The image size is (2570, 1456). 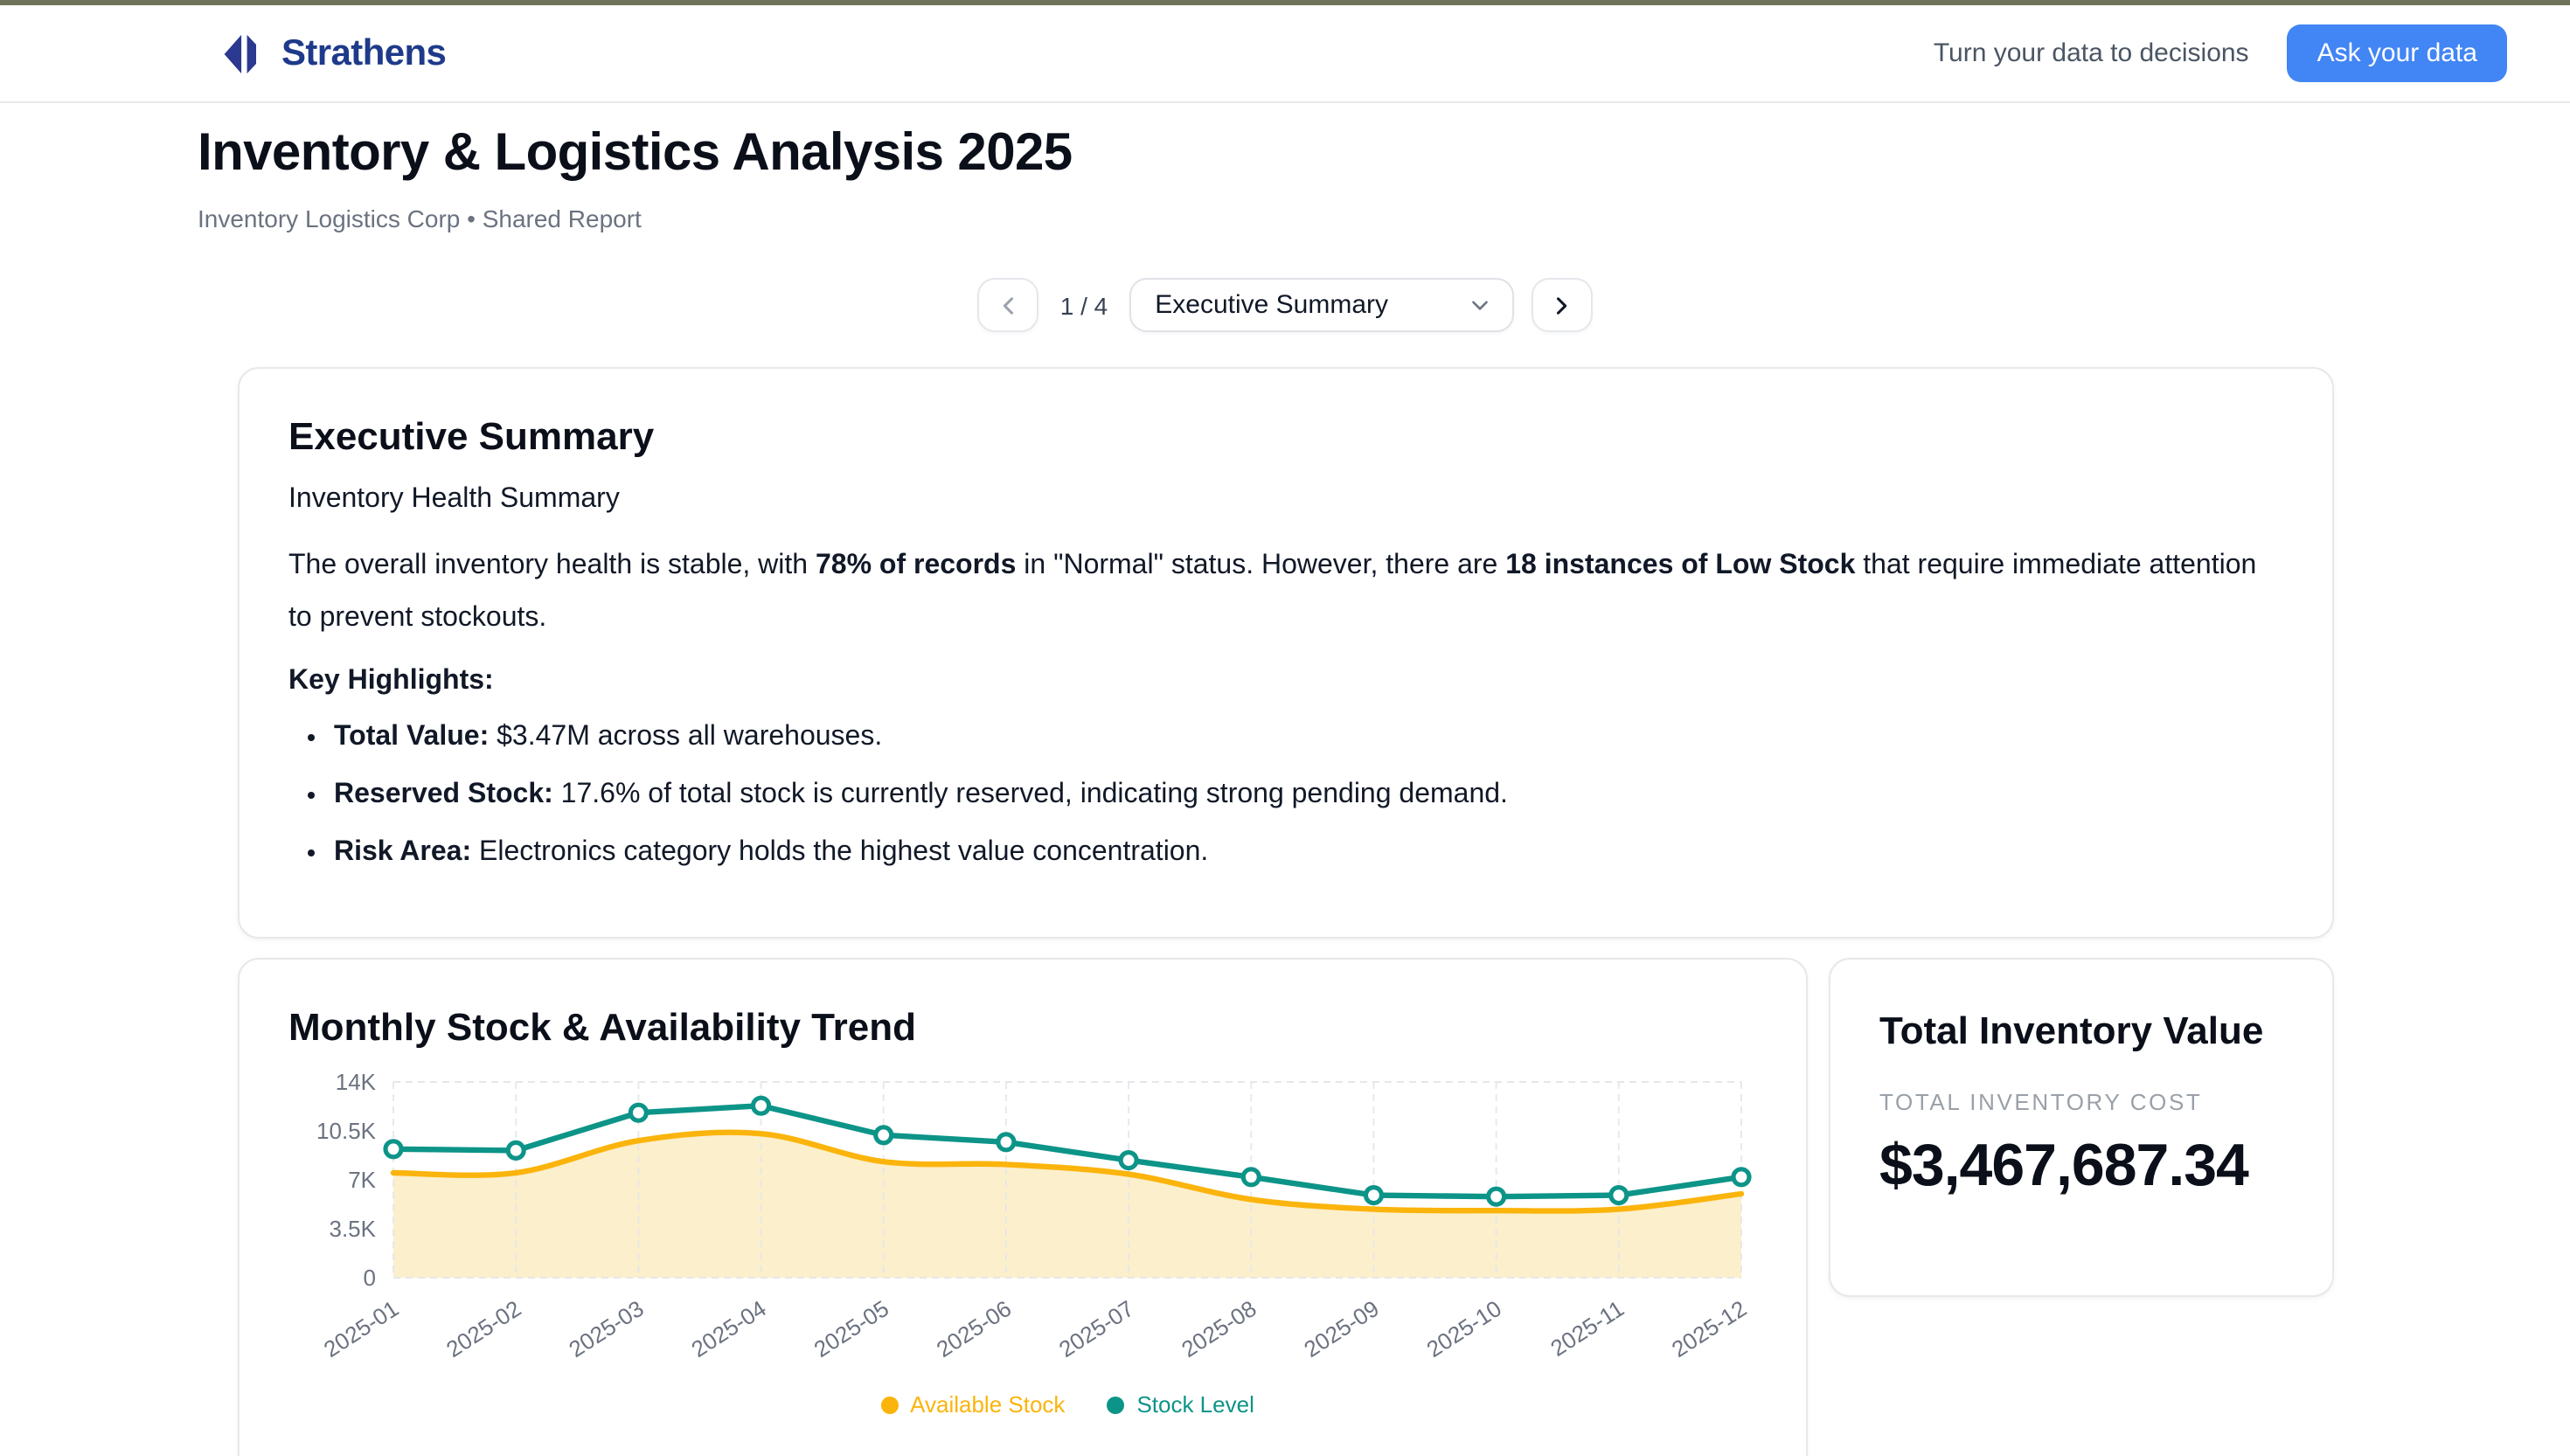 What do you see at coordinates (1464, 1328) in the screenshot?
I see `x-axis-label: 2025-10` at bounding box center [1464, 1328].